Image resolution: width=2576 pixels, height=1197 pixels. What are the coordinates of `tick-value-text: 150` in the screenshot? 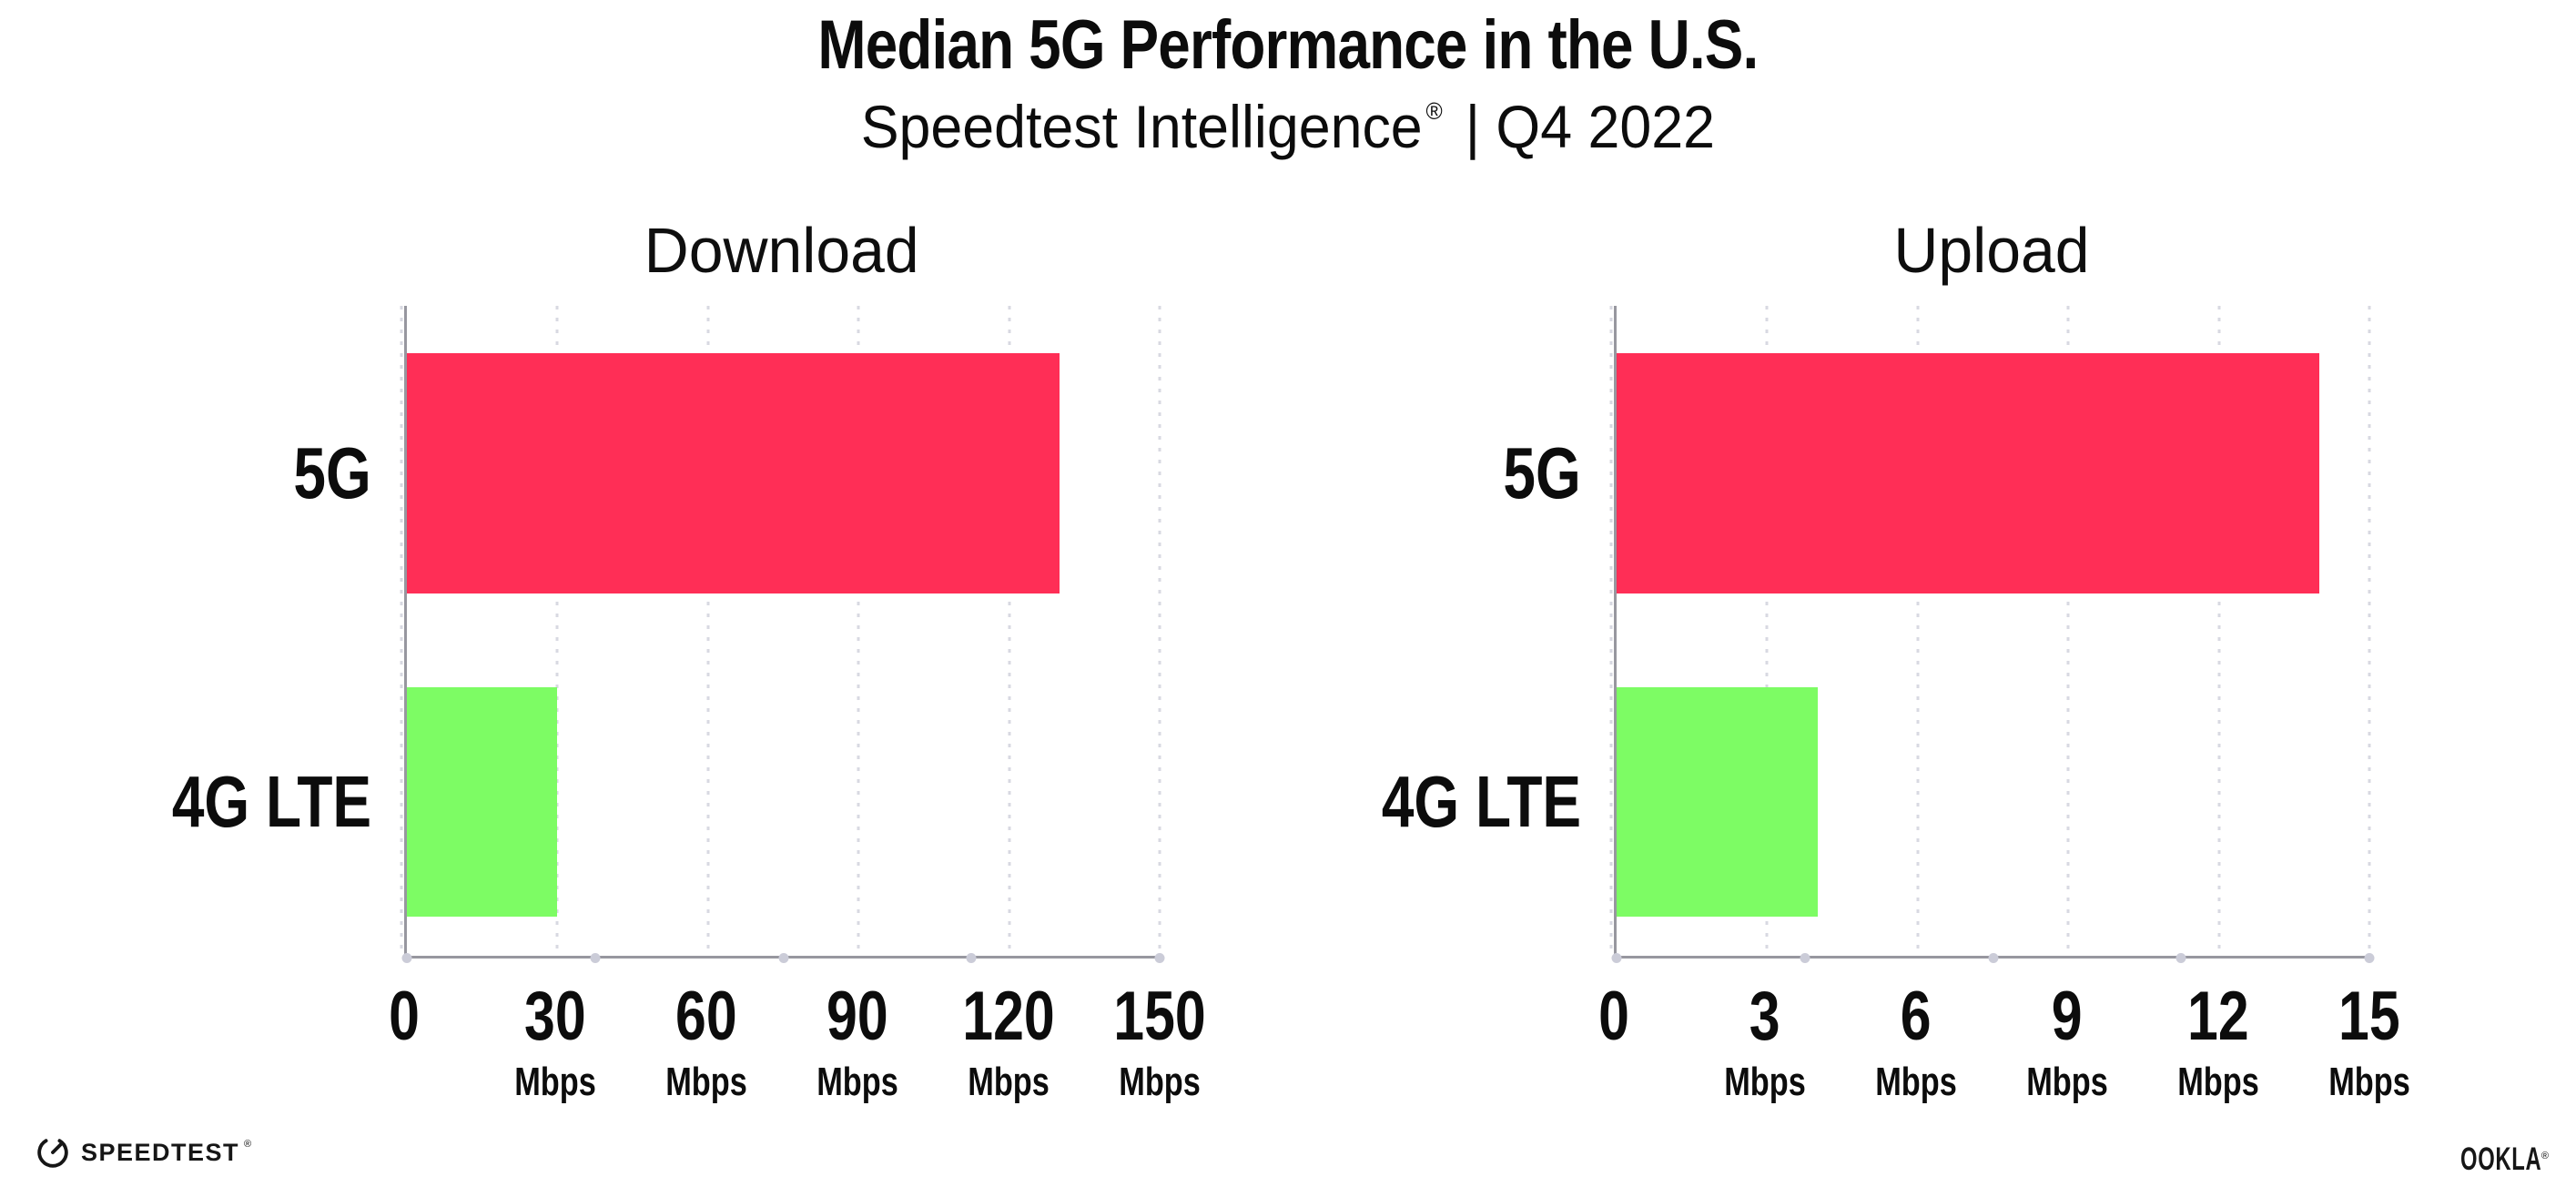 It's located at (1159, 1017).